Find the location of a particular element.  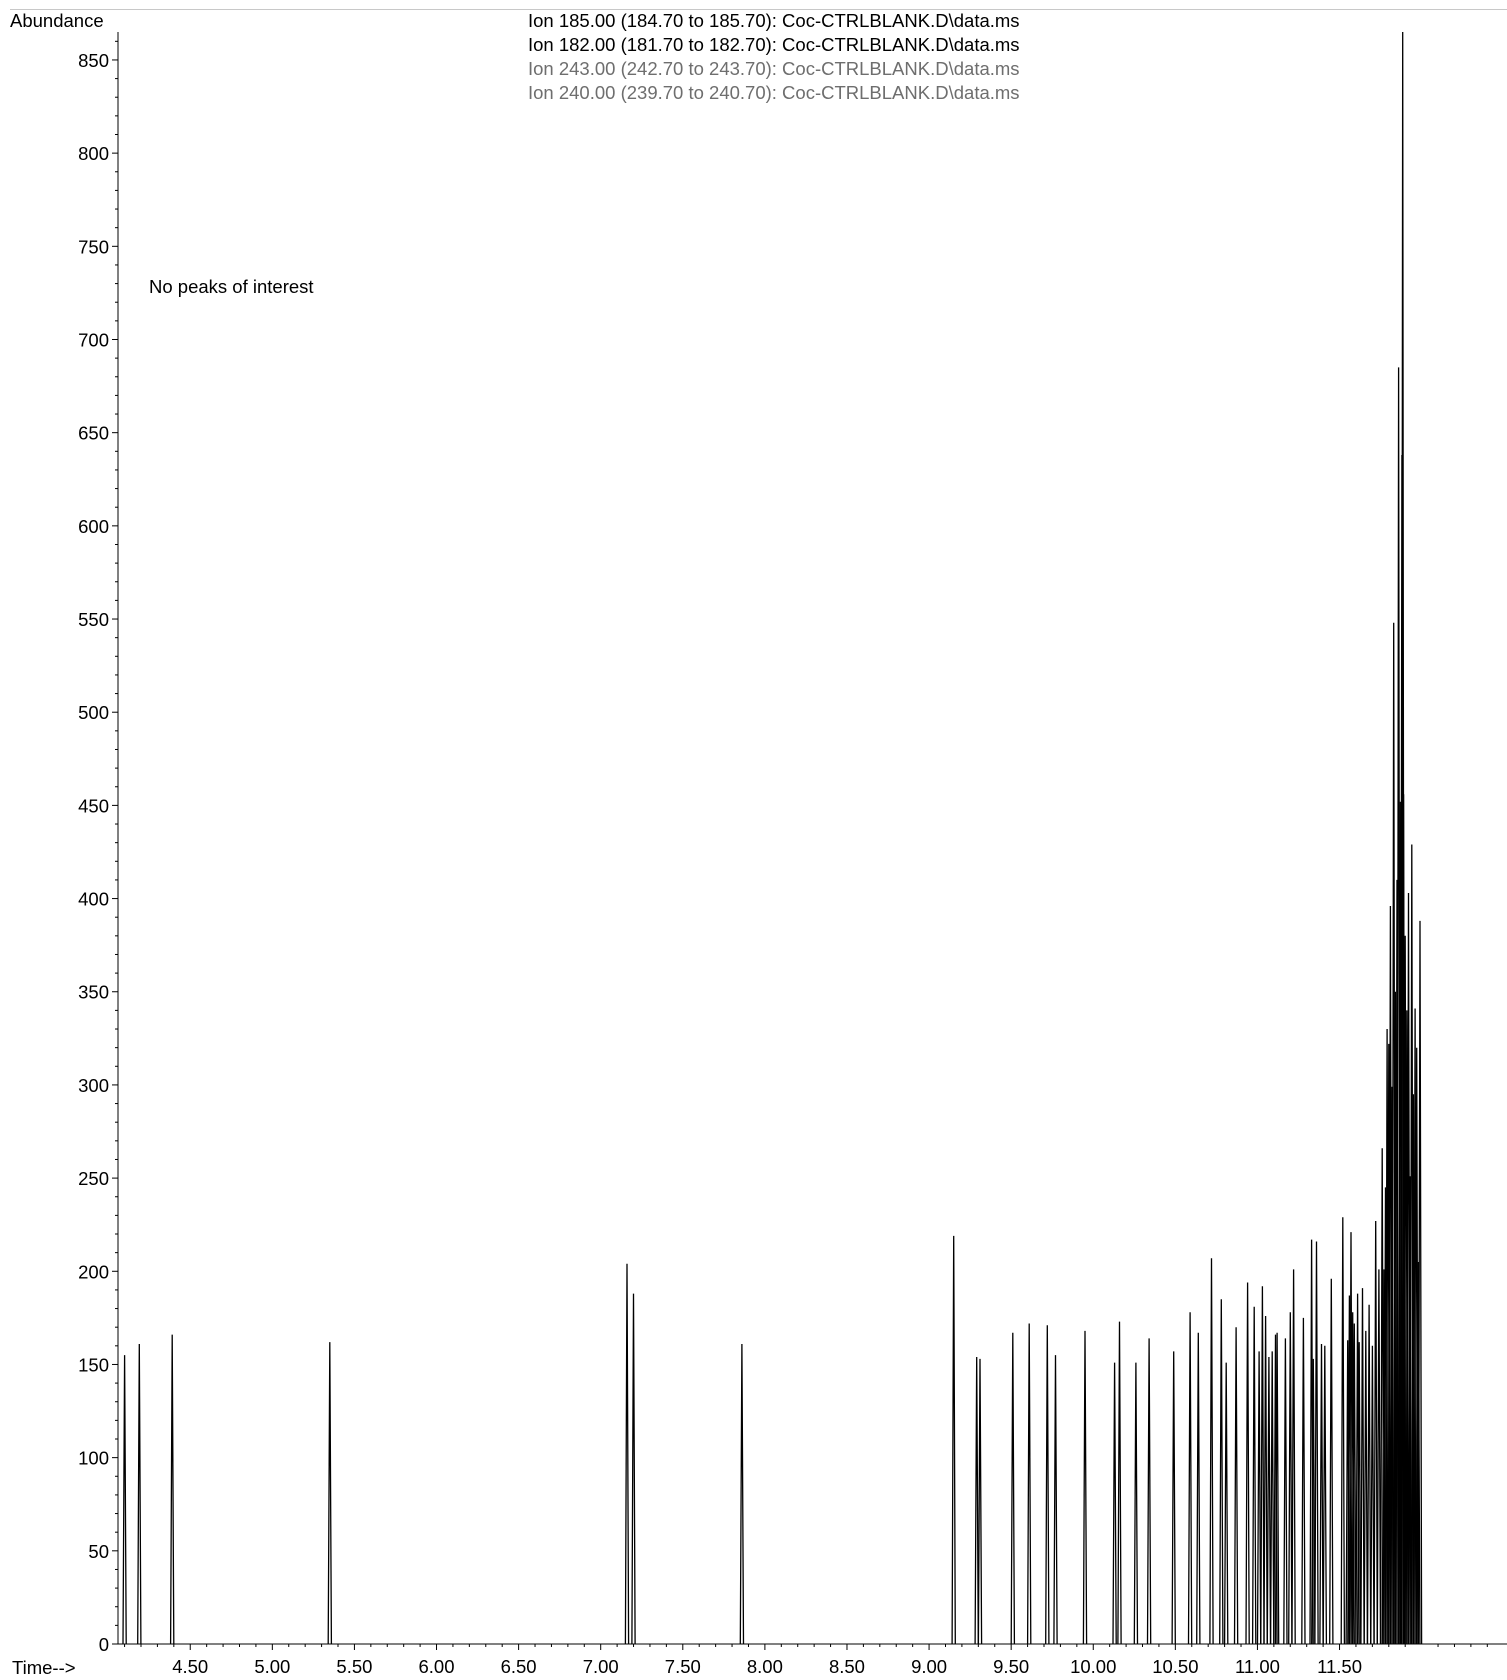

y-tick-label: 50 is located at coordinates (98, 1551).